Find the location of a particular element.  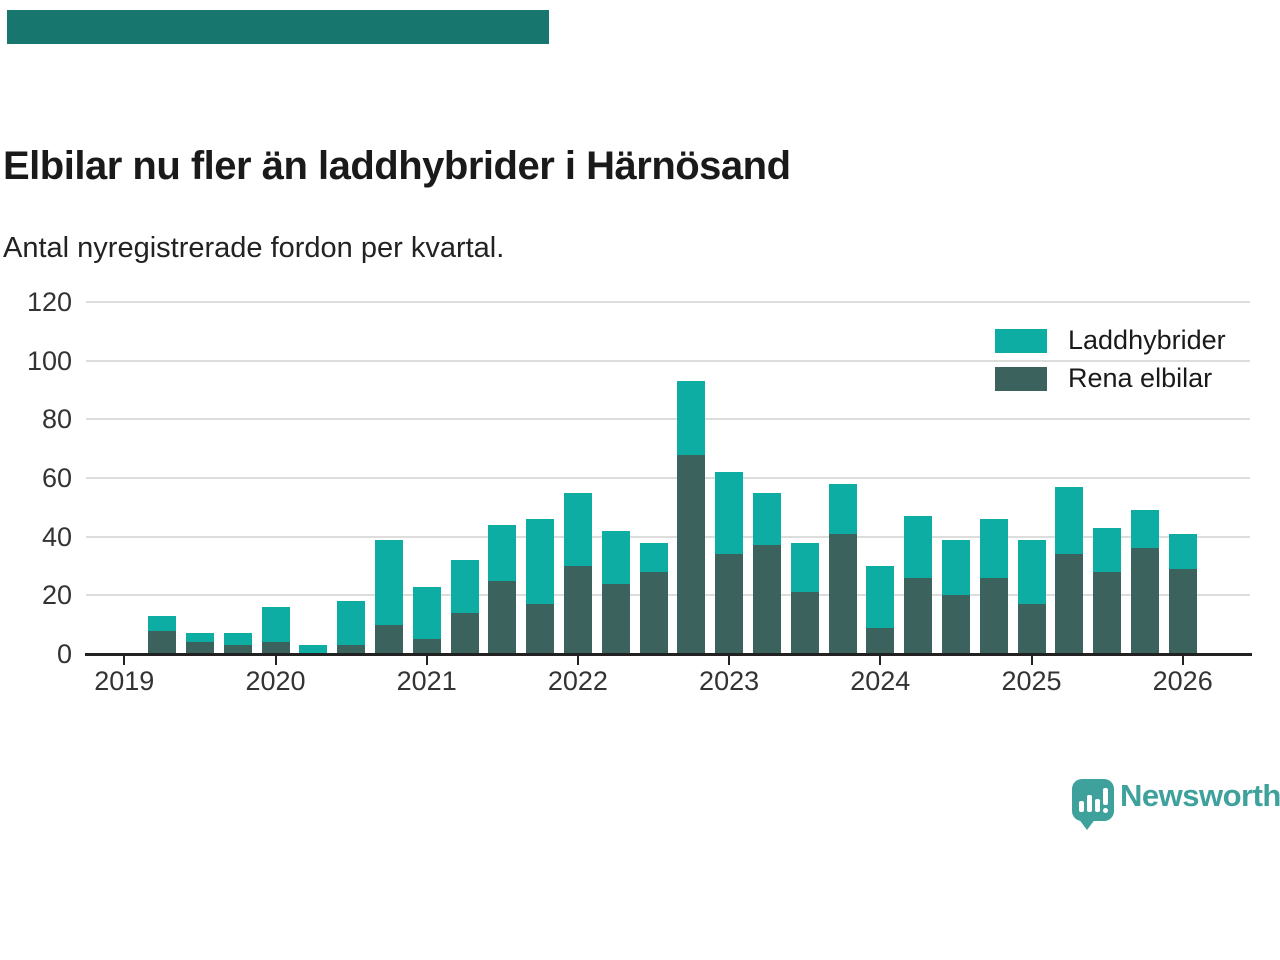

newsworthy-logo-icon is located at coordinates (1093, 800).